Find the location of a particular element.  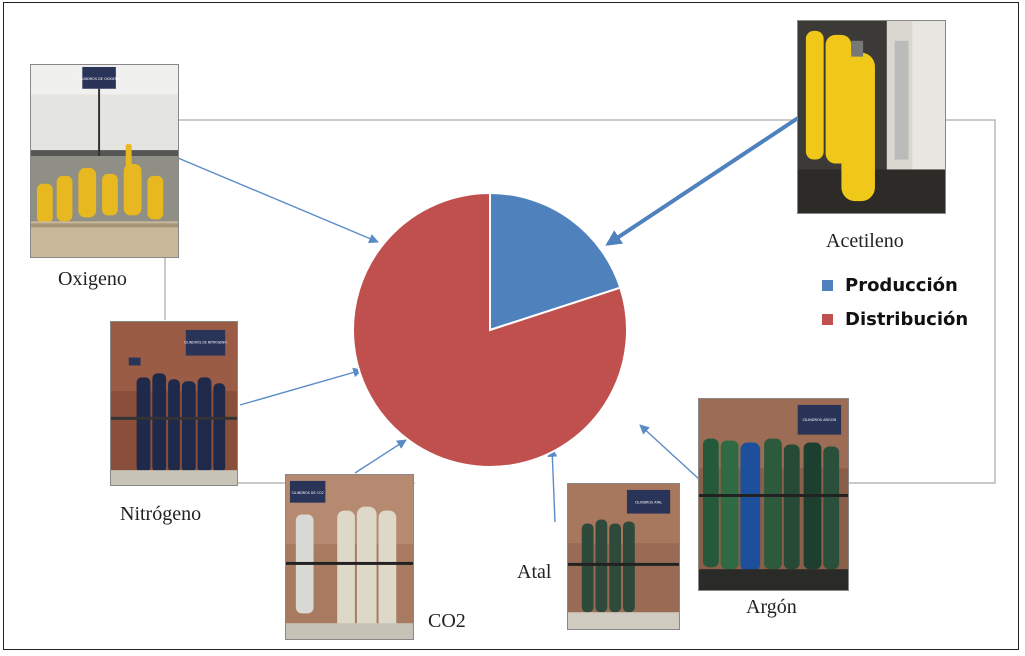

acetileno-photo is located at coordinates (871, 117).